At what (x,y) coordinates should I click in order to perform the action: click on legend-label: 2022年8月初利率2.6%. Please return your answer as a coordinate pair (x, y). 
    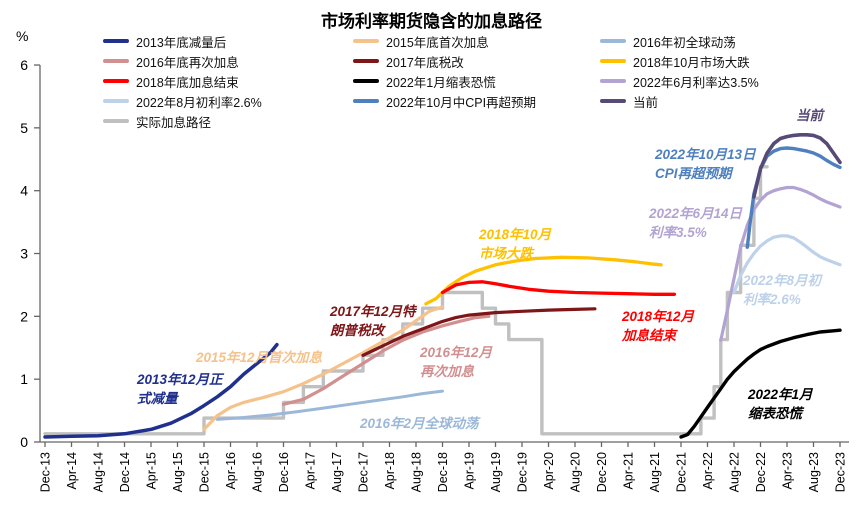
    Looking at the image, I should click on (199, 102).